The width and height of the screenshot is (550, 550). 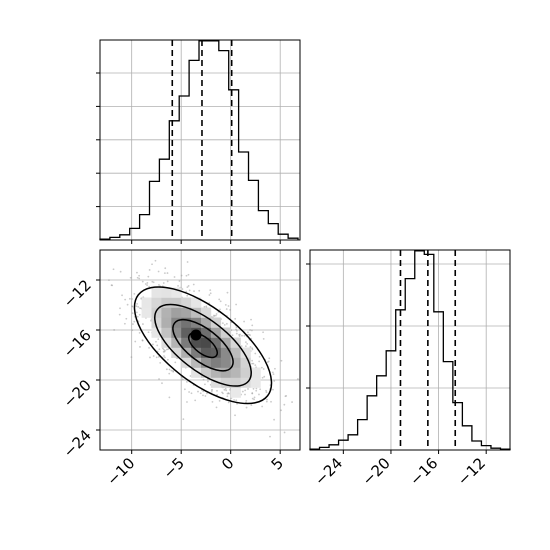 I want to click on joint-density-x-ticks: −10 −5 0 5, so click(x=195, y=469).